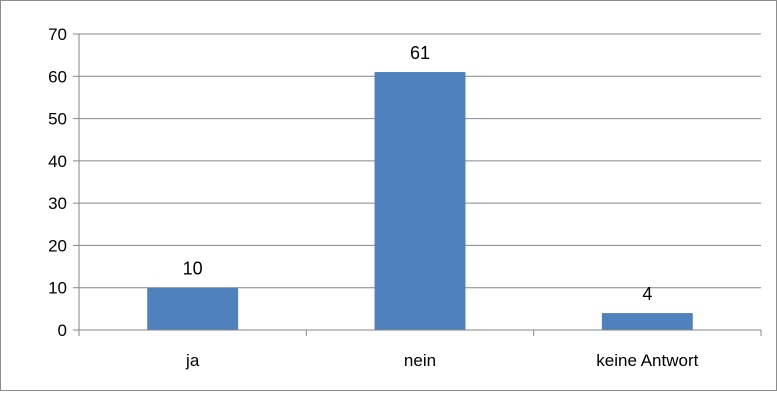 This screenshot has height=395, width=777. Describe the element at coordinates (57, 76) in the screenshot. I see `y-tick-label: 60` at that location.